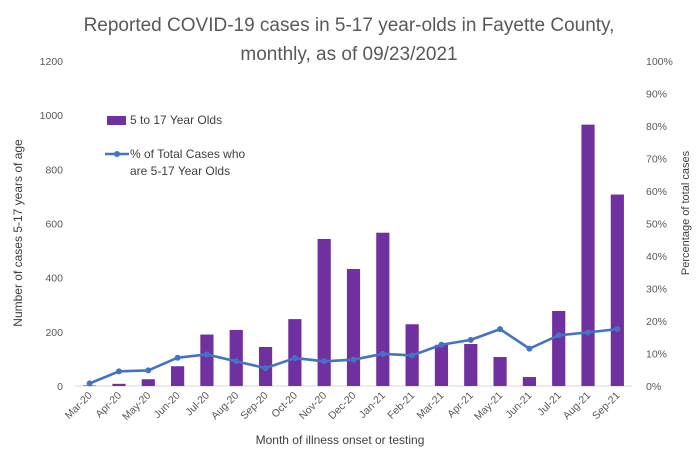 The height and width of the screenshot is (452, 699). Describe the element at coordinates (656, 257) in the screenshot. I see `y2-tick-label: 40%` at that location.